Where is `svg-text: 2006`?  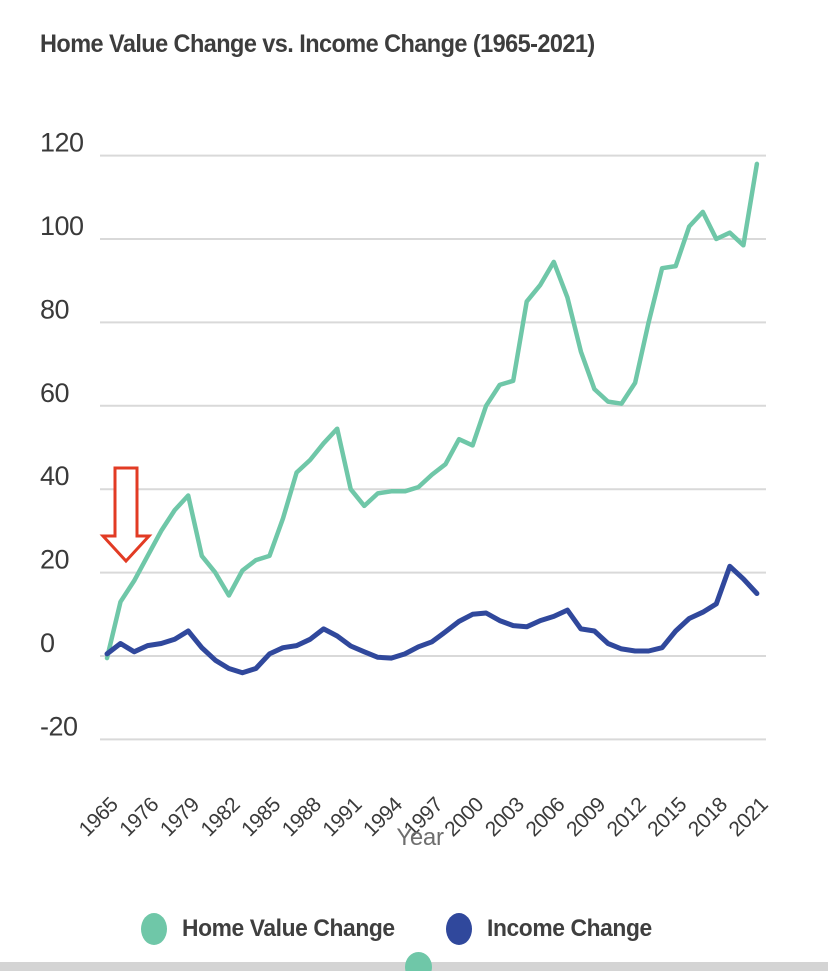
svg-text: 2006 is located at coordinates (545, 817).